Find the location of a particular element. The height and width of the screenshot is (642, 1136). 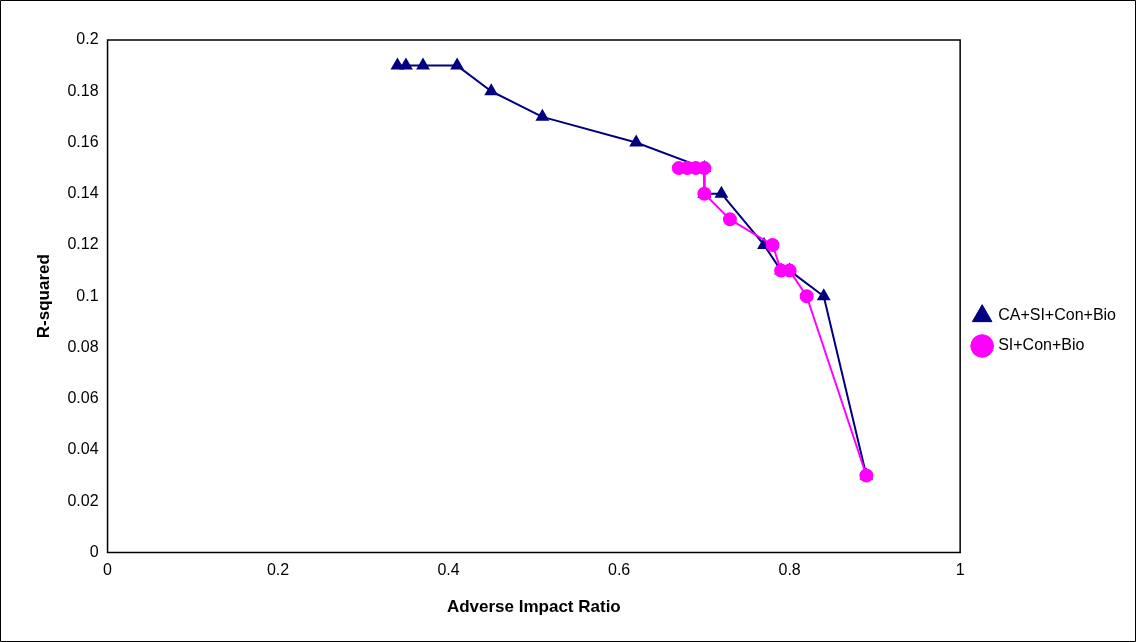

y-tick-label: 0.12 is located at coordinates (83, 244).